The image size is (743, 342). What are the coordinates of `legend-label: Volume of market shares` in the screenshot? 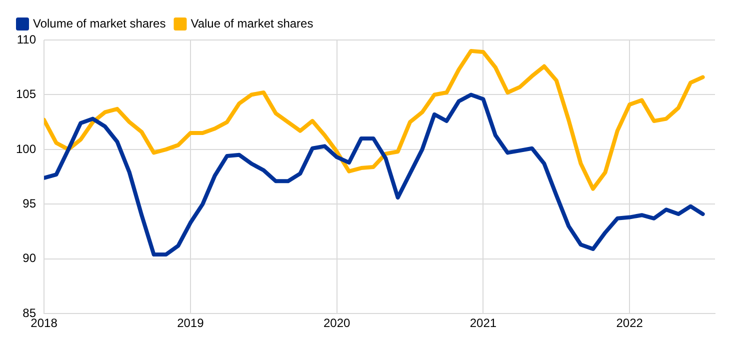 It's located at (99, 23).